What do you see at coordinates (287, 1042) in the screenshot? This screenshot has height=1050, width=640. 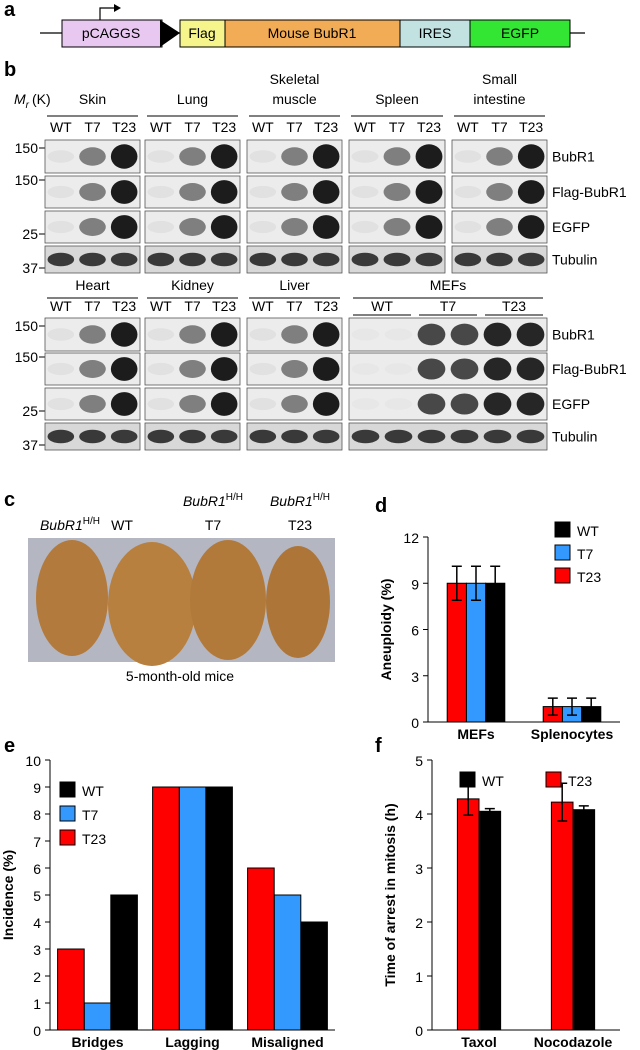 I see `x-tick-label: Misaligned` at bounding box center [287, 1042].